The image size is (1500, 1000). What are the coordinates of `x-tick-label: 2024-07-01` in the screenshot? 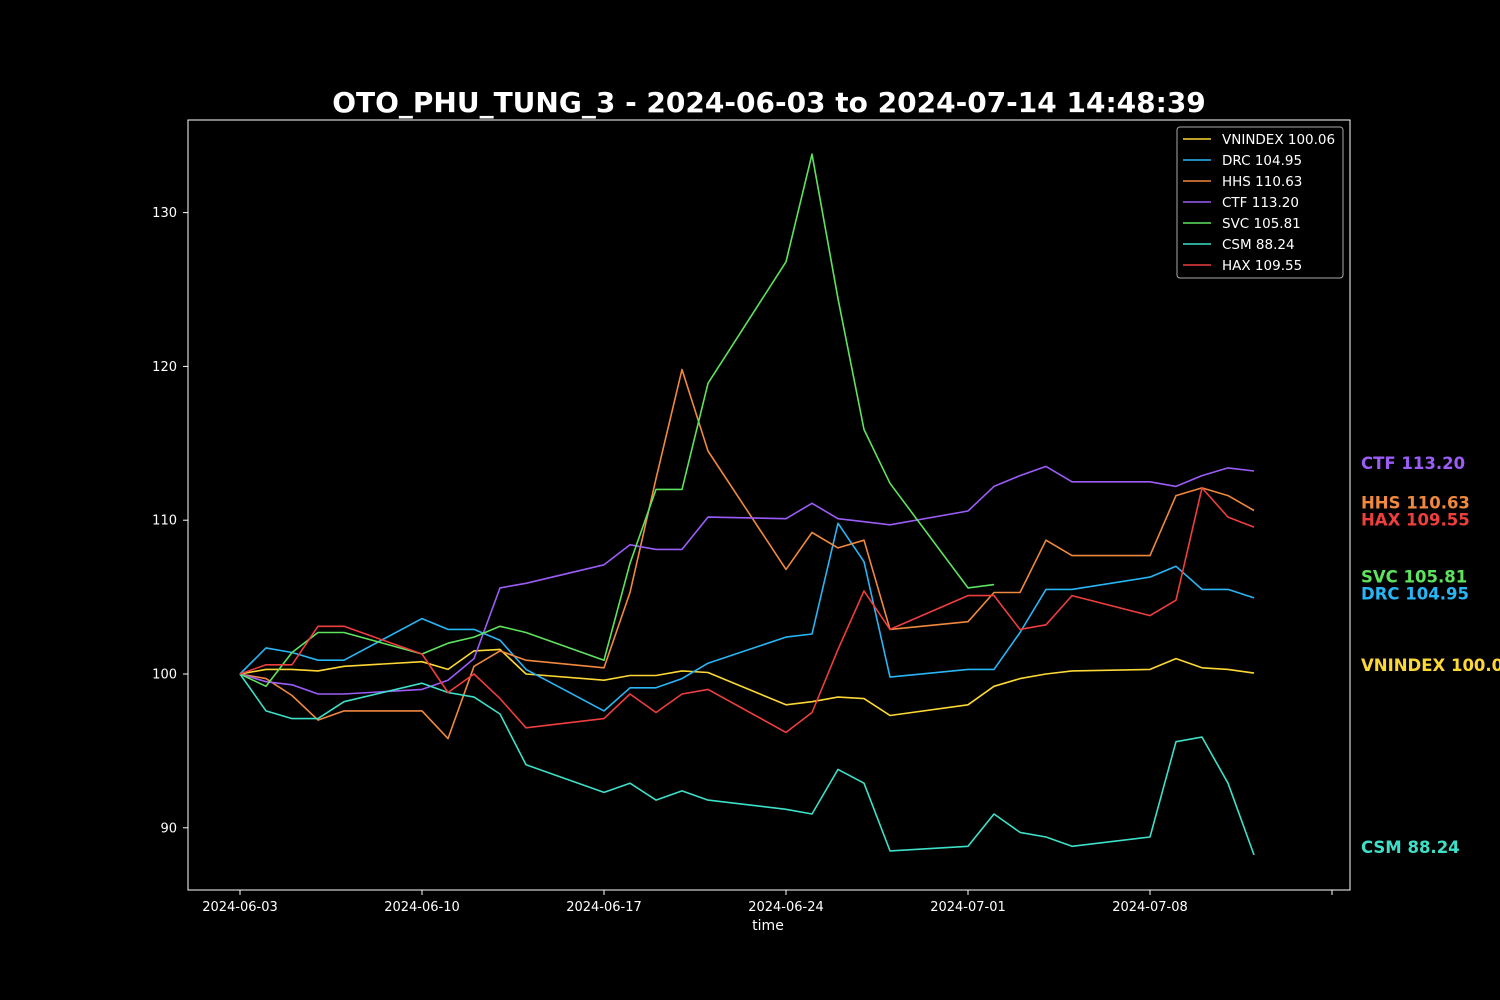 It's located at (968, 907).